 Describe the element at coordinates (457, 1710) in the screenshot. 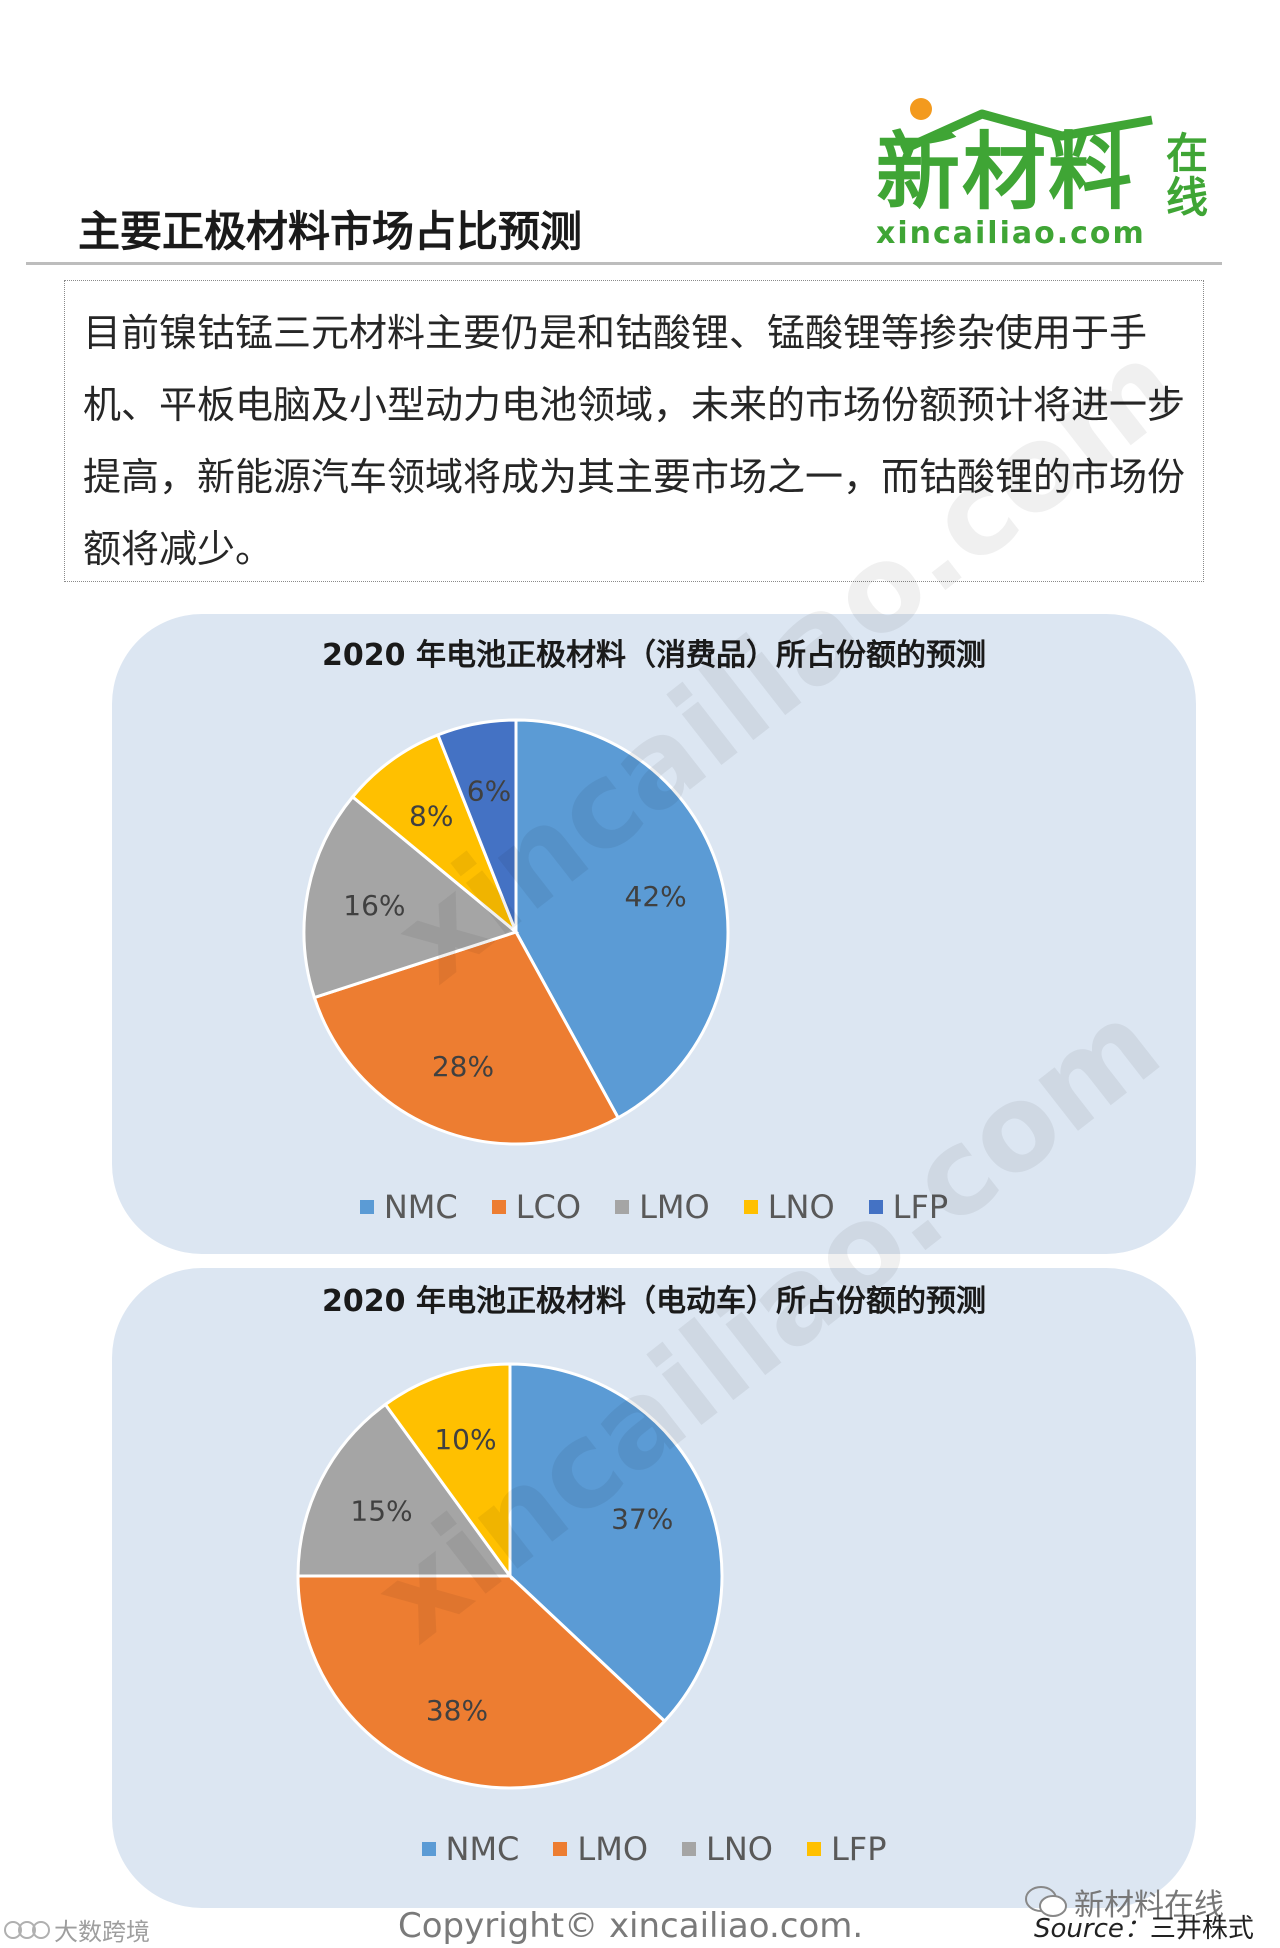

I see `data-label-lmo: 38%` at that location.